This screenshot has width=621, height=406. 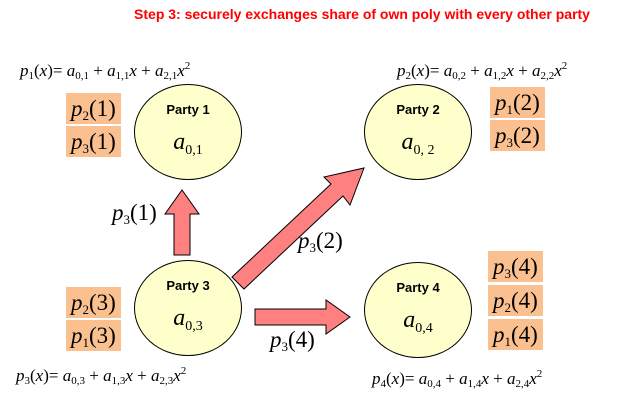 What do you see at coordinates (515, 334) in the screenshot?
I see `share-party-4-p1: p1(4)` at bounding box center [515, 334].